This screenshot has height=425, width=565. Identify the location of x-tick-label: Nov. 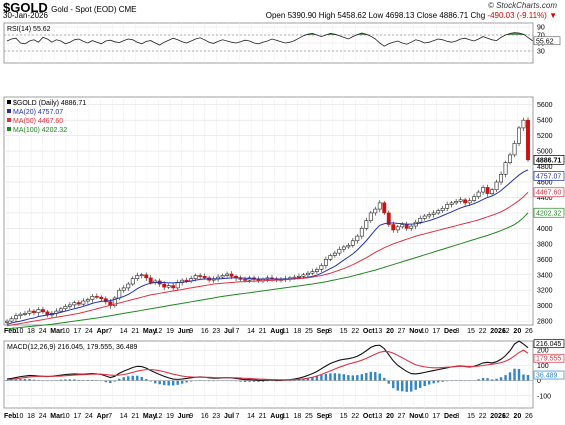
(415, 416).